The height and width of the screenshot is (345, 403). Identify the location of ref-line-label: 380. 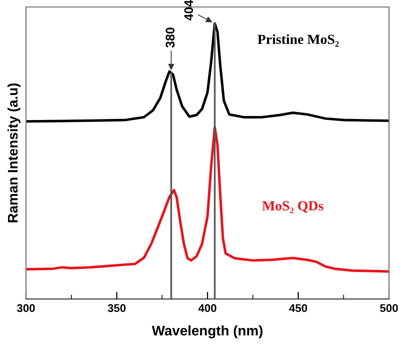
(170, 38).